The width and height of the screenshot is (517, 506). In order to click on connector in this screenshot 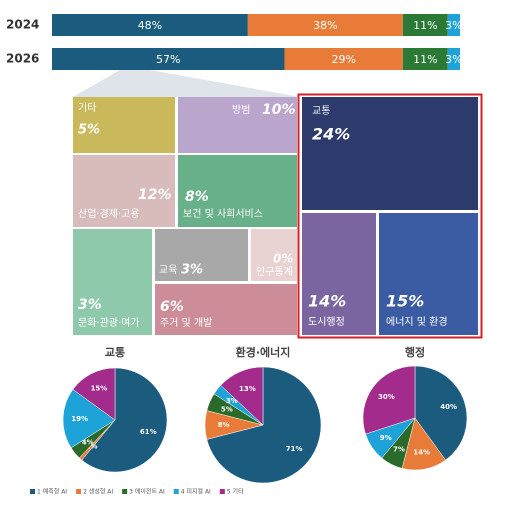, I will do `click(186, 83)`.